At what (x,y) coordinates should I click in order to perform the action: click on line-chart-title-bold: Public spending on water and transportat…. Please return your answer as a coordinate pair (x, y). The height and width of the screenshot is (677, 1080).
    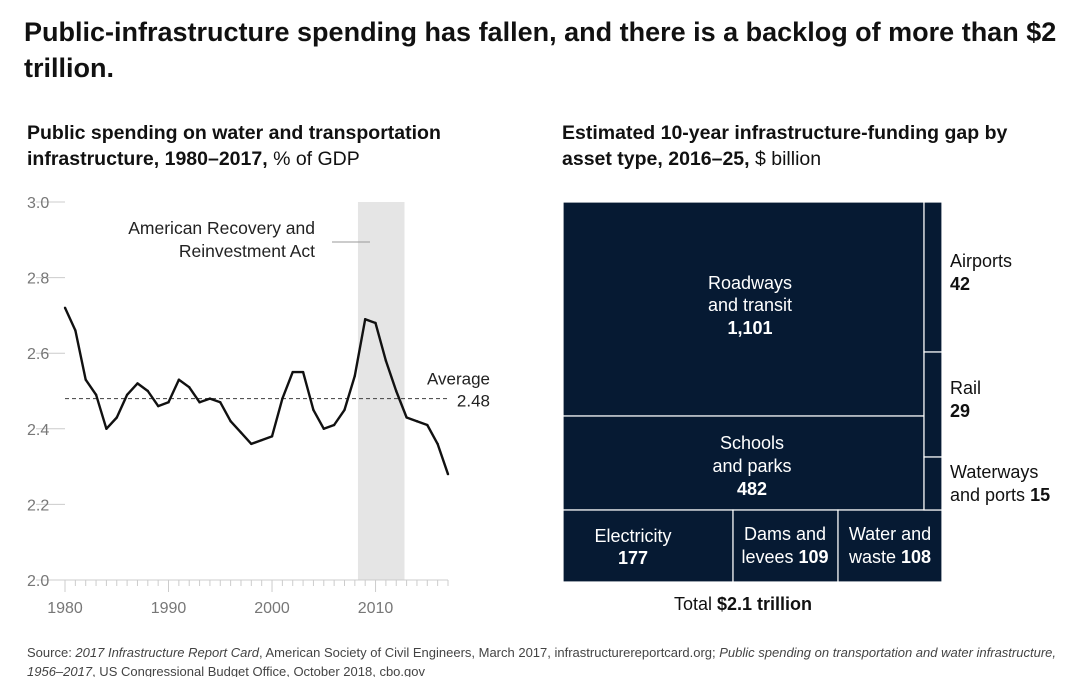
    Looking at the image, I should click on (234, 146).